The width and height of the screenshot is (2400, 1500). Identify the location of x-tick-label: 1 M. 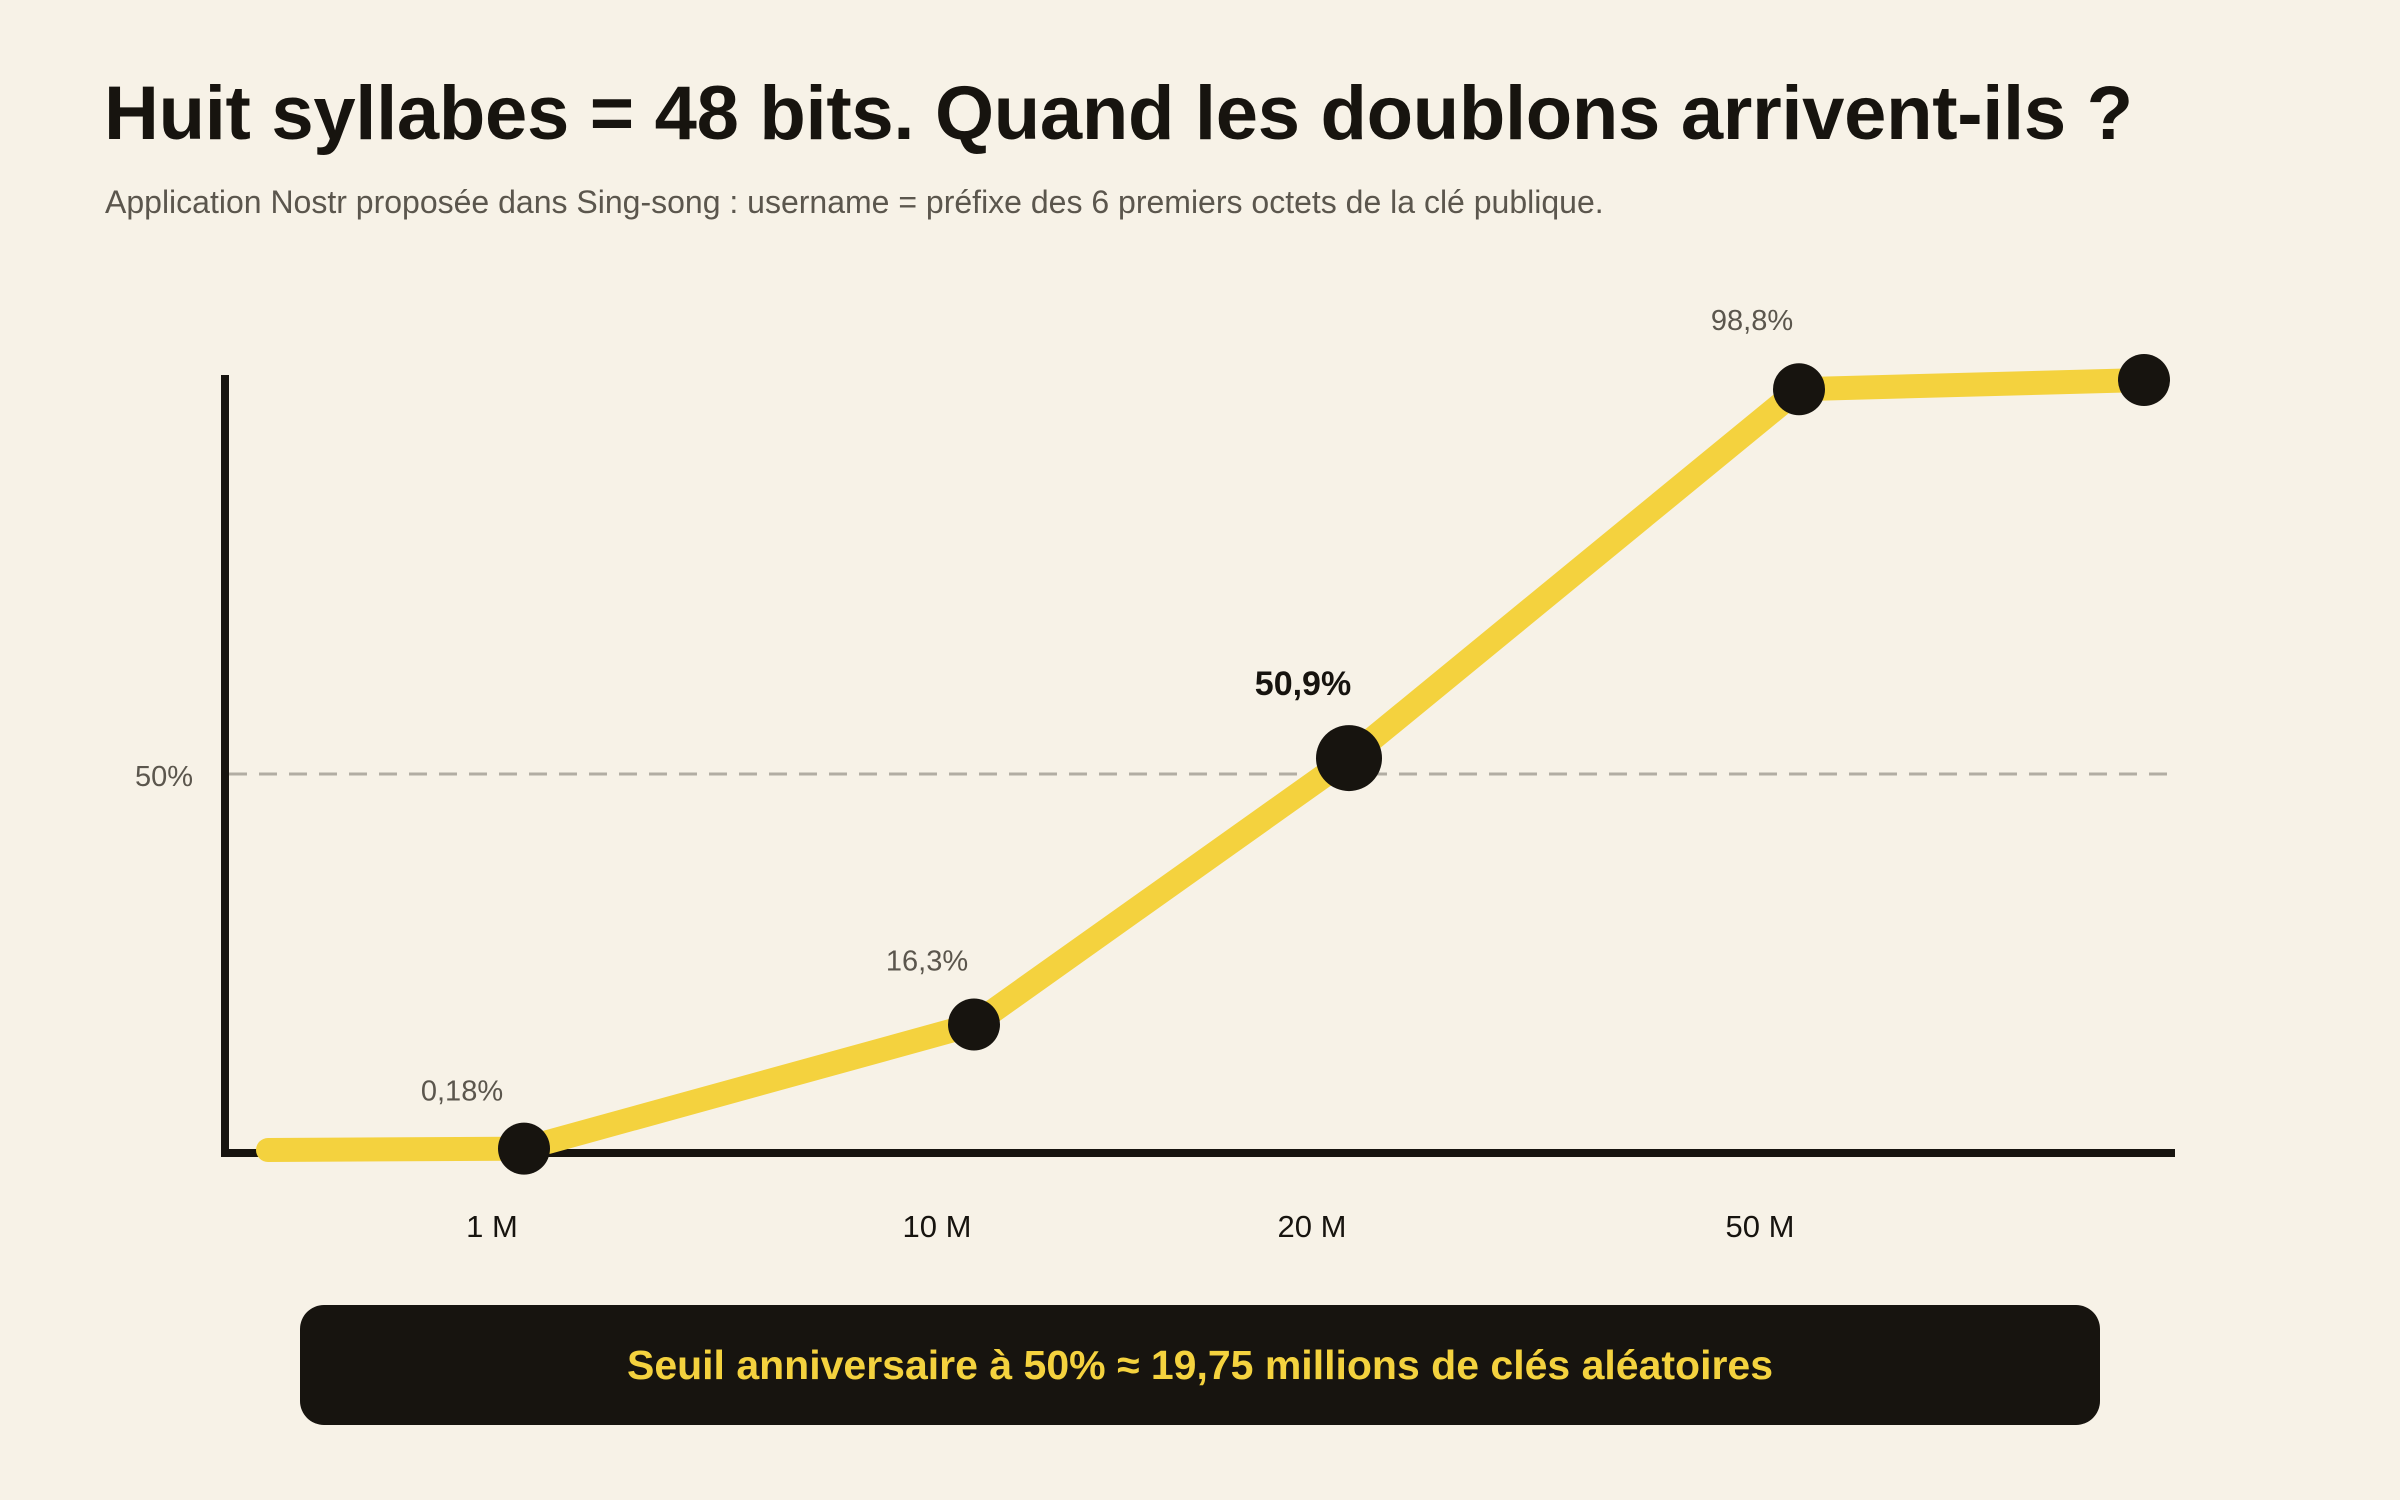
(492, 1226).